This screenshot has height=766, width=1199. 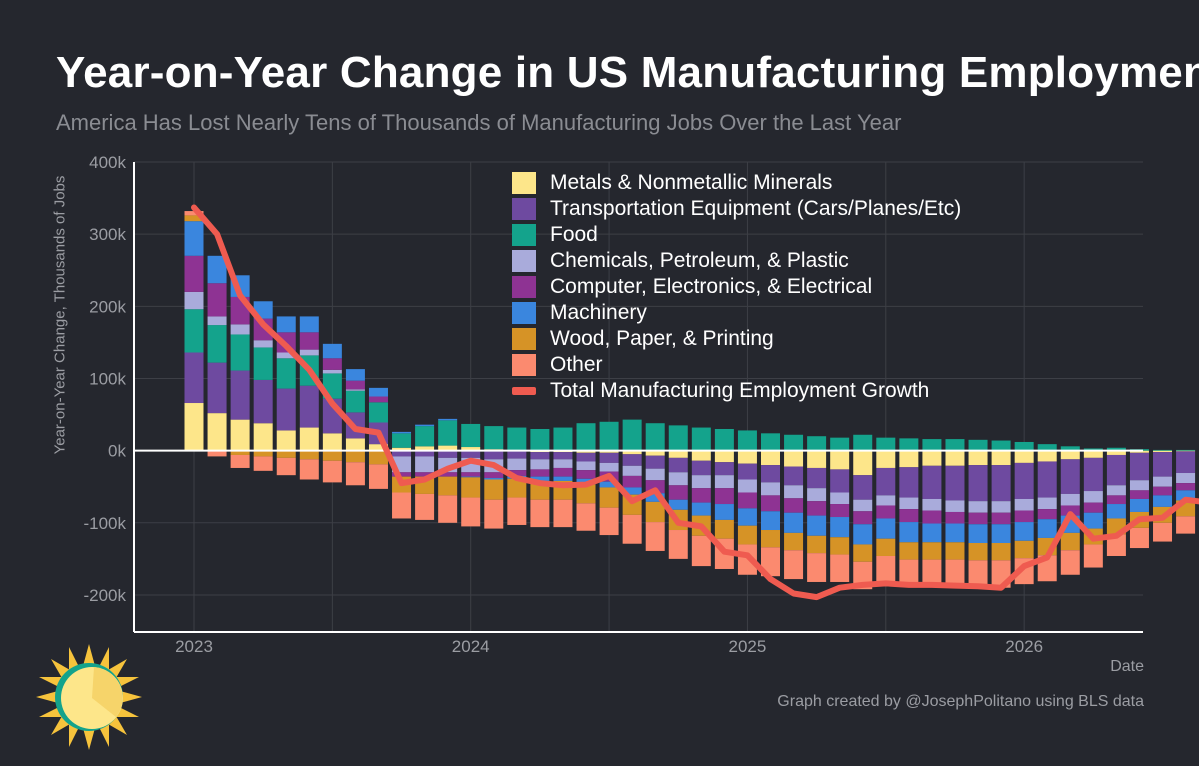 What do you see at coordinates (524, 365) in the screenshot?
I see `legend-swatch-other` at bounding box center [524, 365].